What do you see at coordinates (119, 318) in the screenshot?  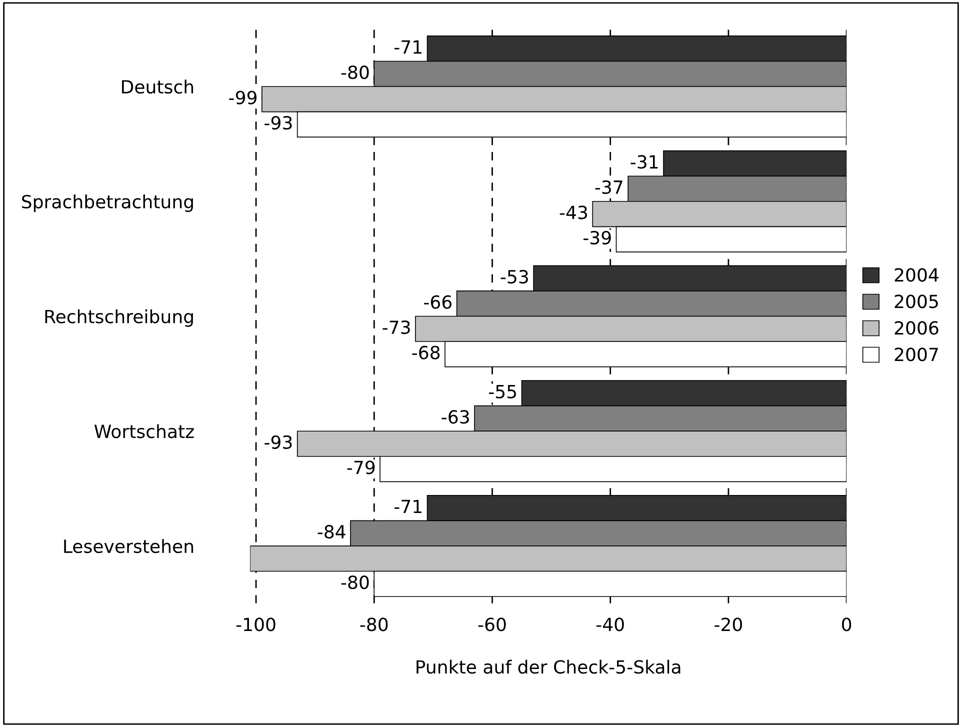 I see `y-tick-label: Rechtschreibung` at bounding box center [119, 318].